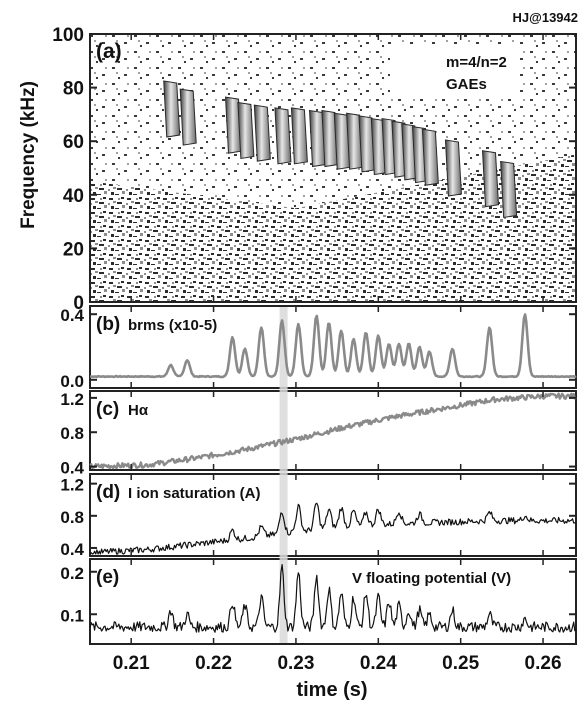 The image size is (586, 704). I want to click on annotation-gaes: GAEs, so click(466, 84).